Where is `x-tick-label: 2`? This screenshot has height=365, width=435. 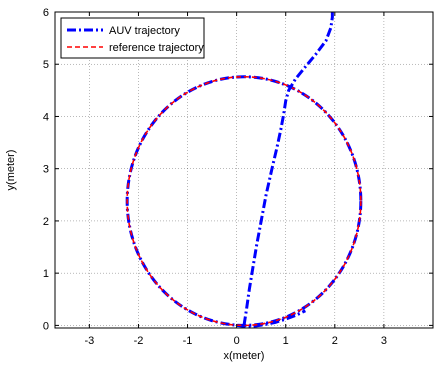
x-tick-label: 2 is located at coordinates (335, 341).